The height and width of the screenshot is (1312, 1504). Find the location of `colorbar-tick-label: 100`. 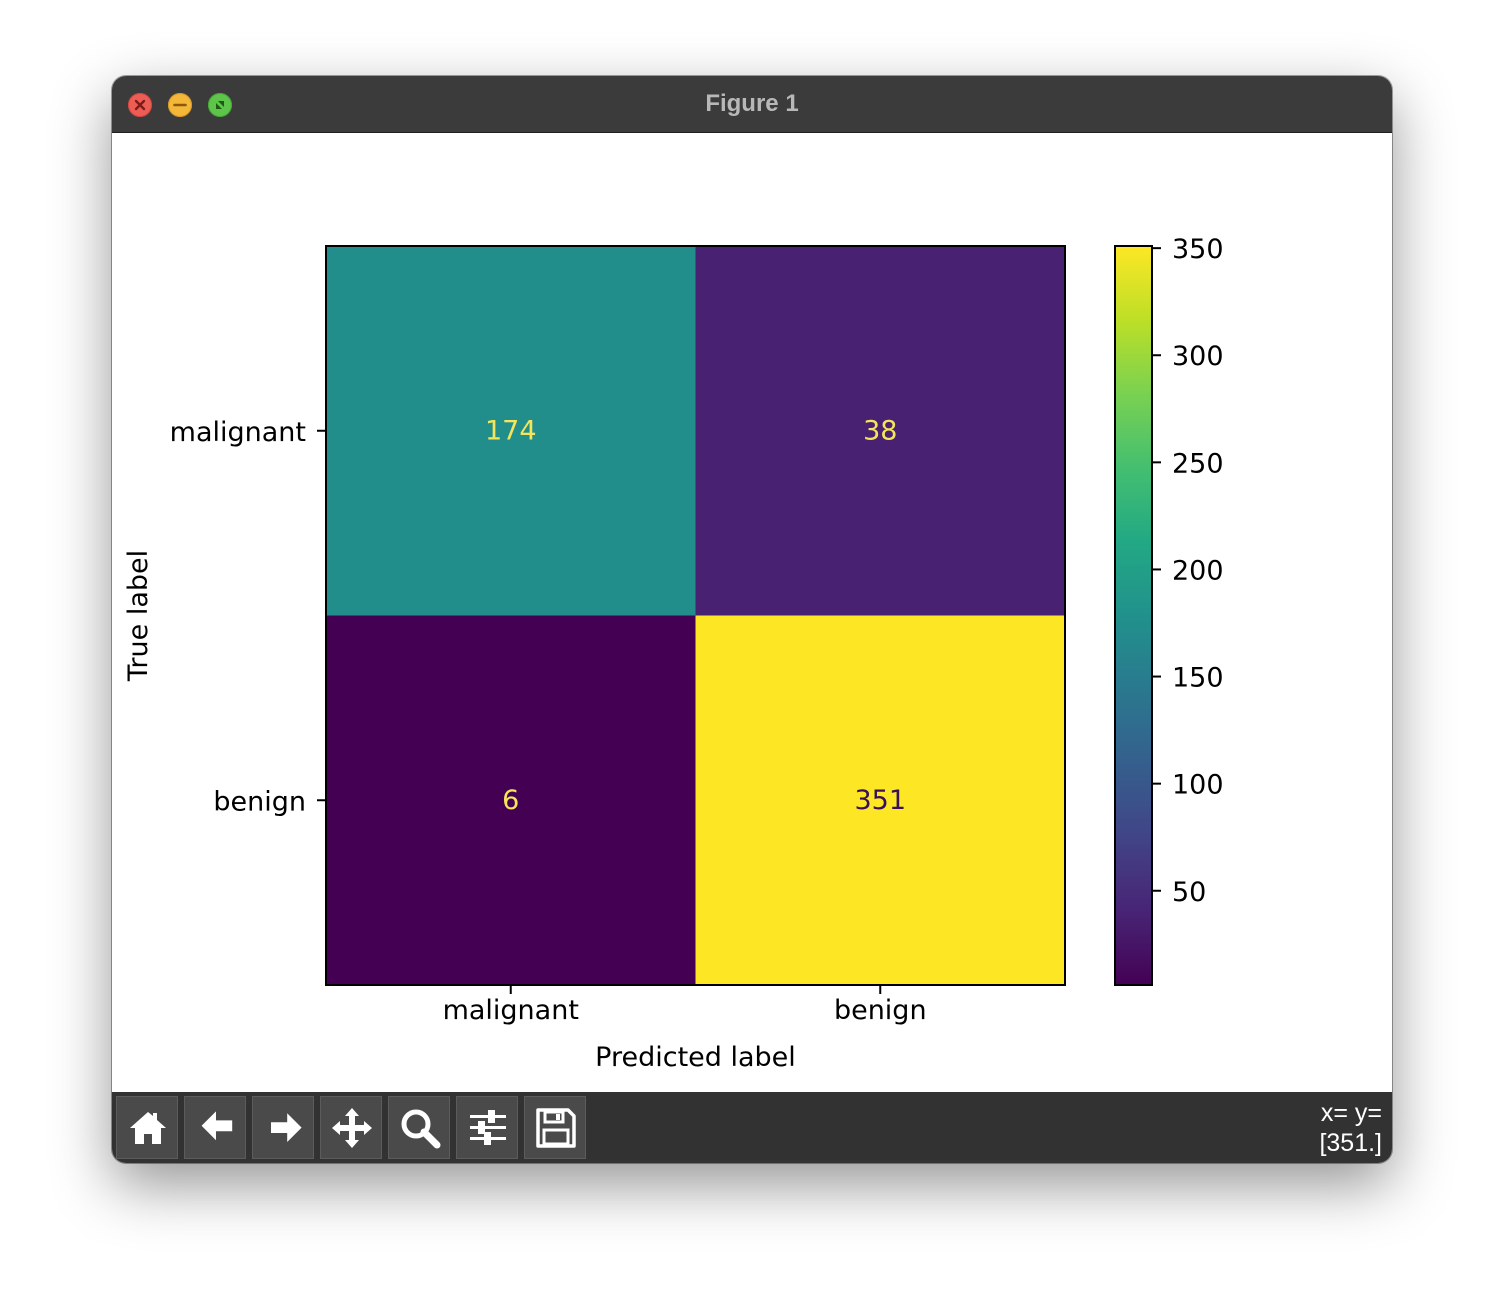

colorbar-tick-label: 100 is located at coordinates (1198, 785).